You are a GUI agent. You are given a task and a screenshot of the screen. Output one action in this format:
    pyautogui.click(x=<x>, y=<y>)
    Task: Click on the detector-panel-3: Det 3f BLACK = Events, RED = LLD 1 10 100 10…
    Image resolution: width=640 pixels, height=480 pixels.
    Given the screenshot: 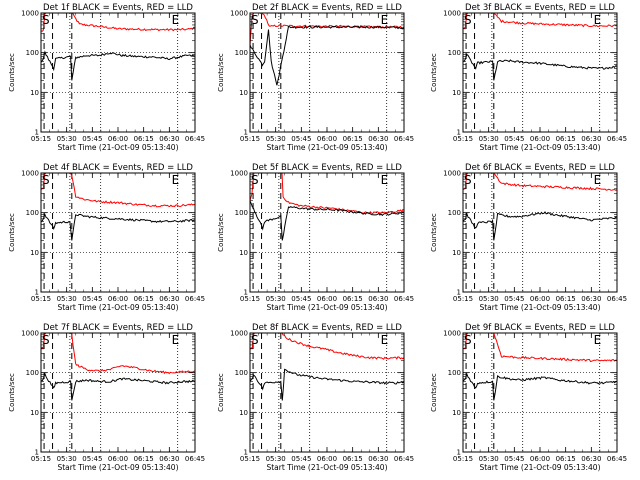 What is the action you would take?
    pyautogui.click(x=528, y=77)
    